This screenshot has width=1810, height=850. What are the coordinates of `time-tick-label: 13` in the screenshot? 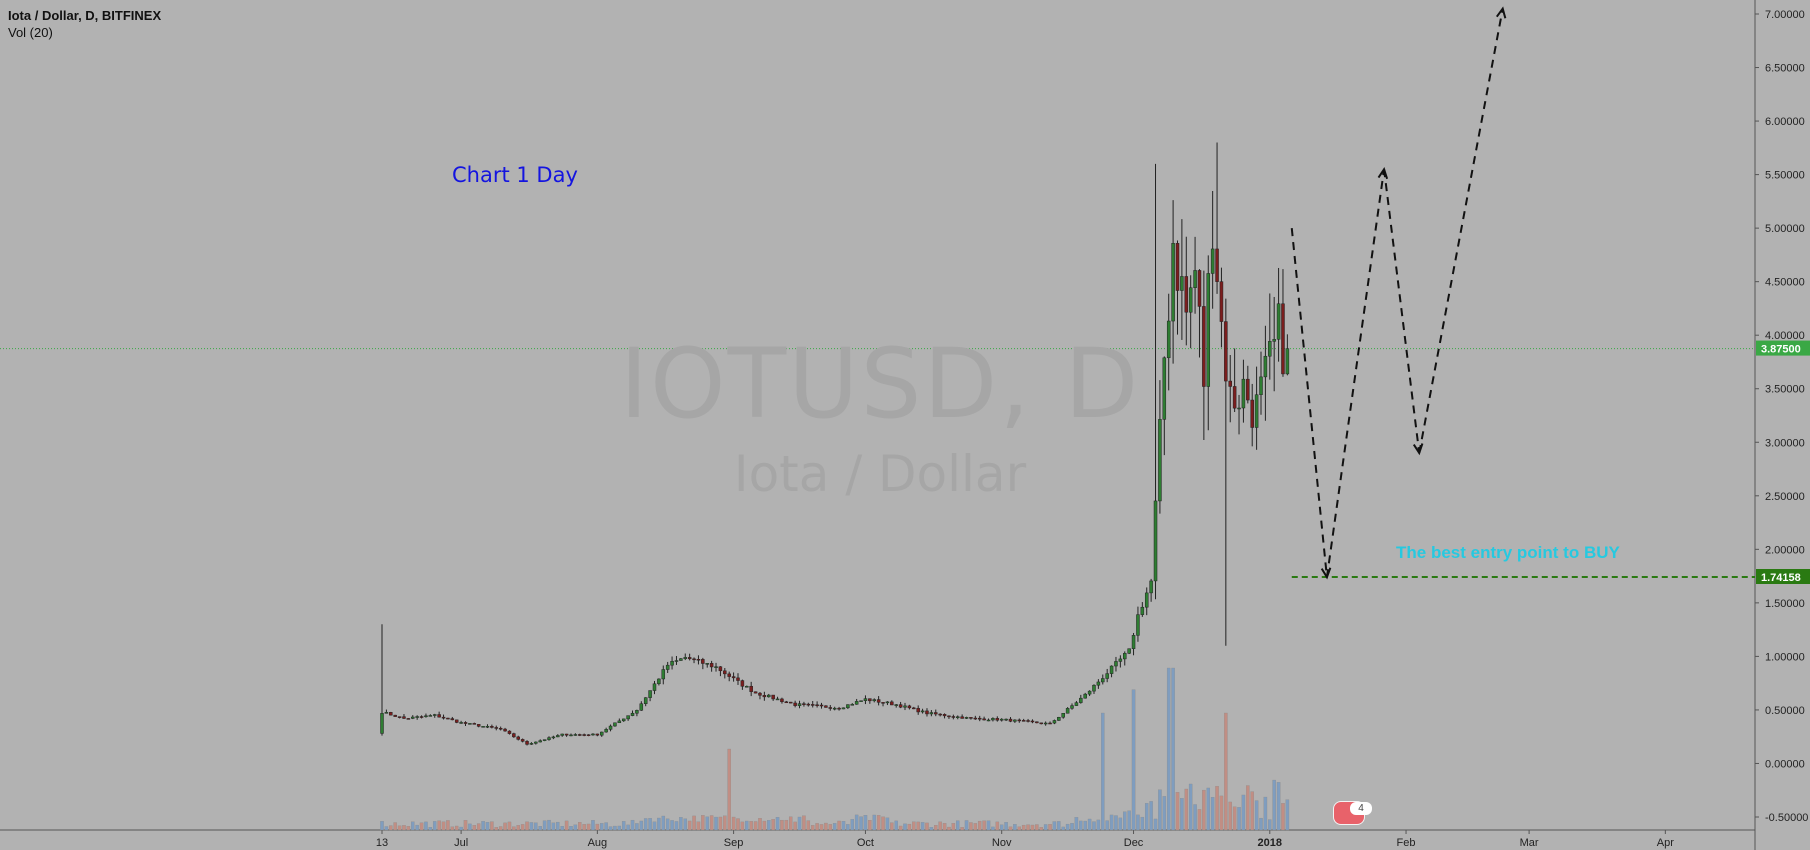 It's located at (382, 843).